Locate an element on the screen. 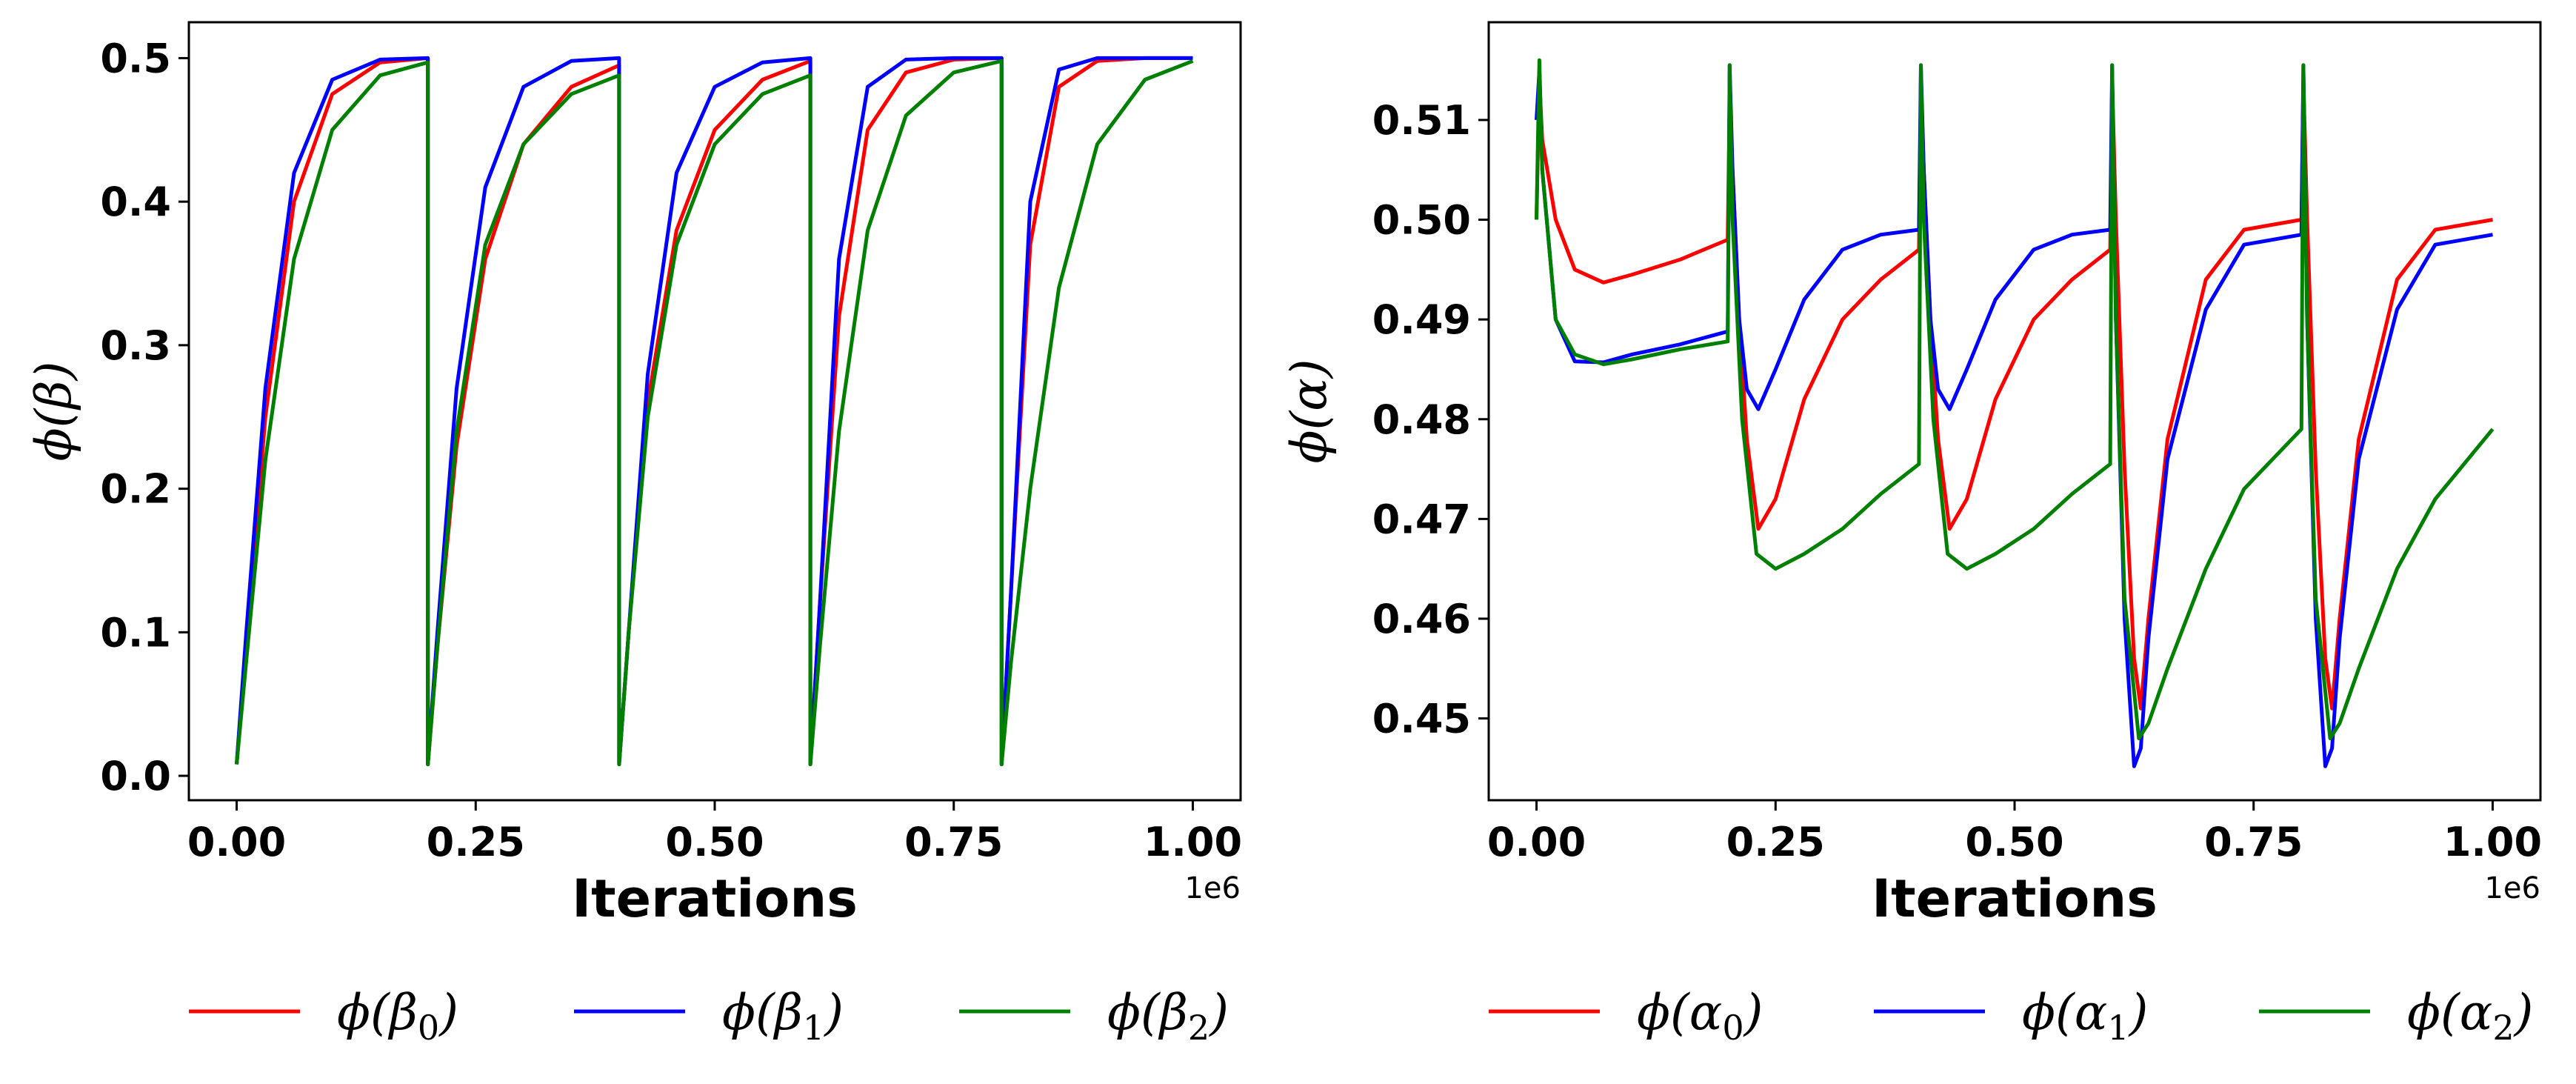  beta-y-axis-title: ϕ(β) is located at coordinates (53, 412).